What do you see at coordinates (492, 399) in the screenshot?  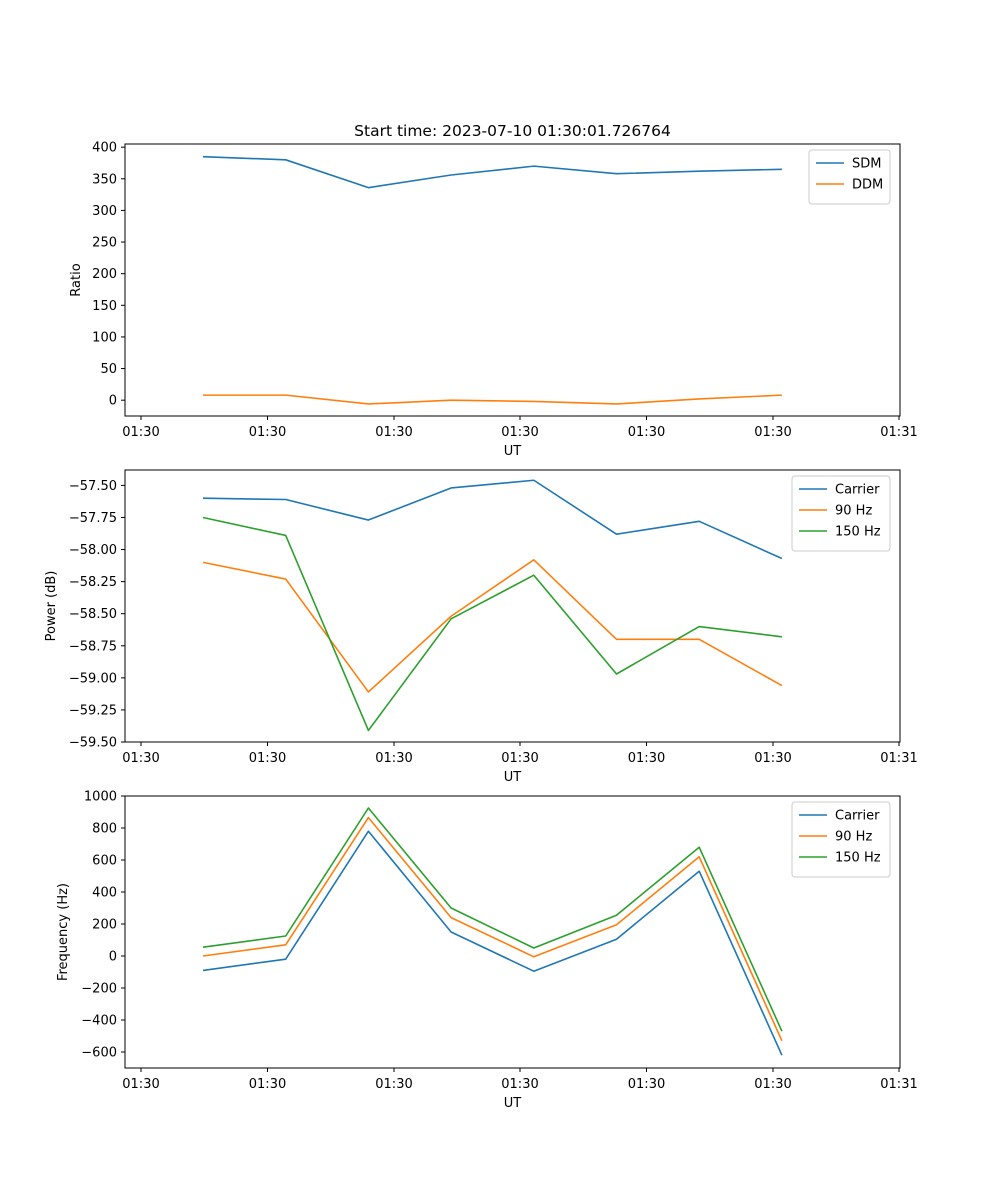 I see `series-line-ddm` at bounding box center [492, 399].